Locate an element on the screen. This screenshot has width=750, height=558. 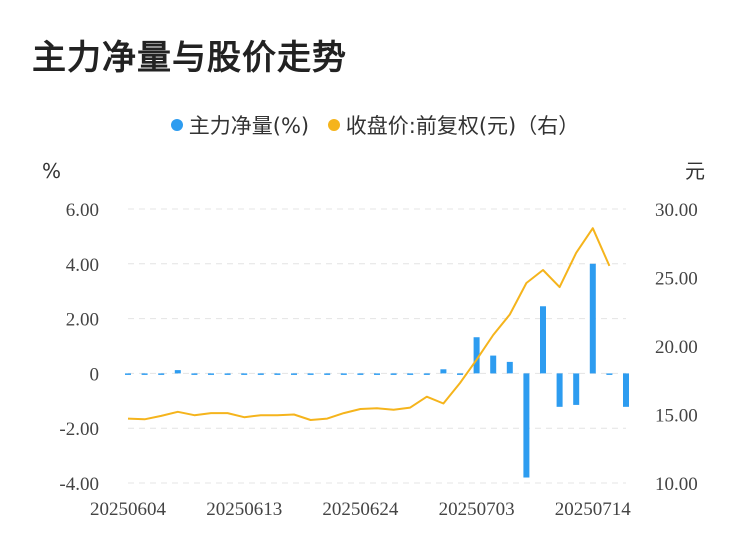
y-axis-left-unit: % is located at coordinates (51, 171).